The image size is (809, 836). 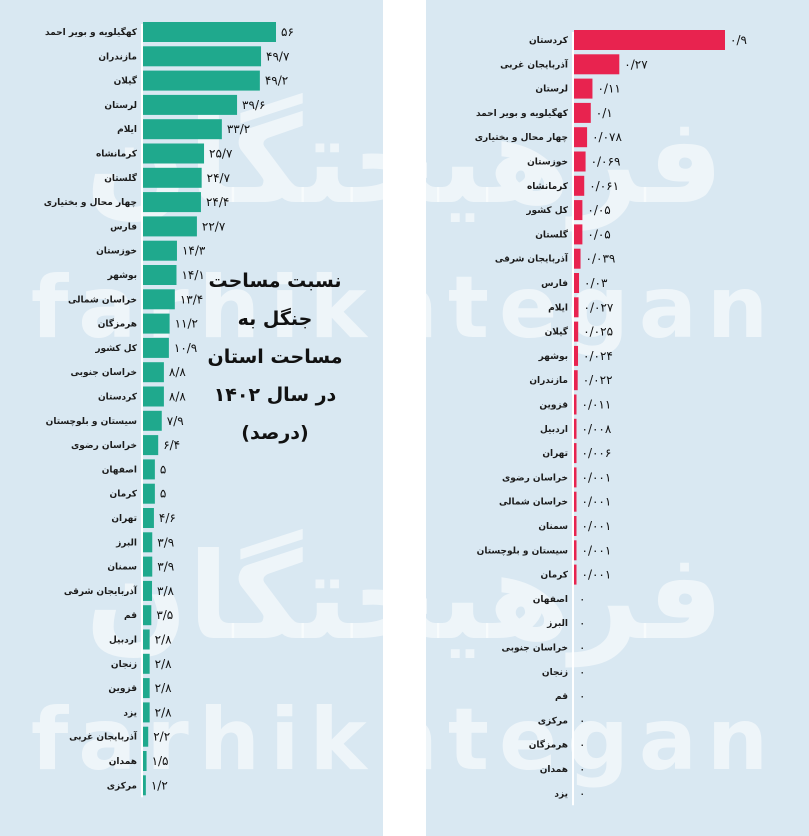 What do you see at coordinates (238, 129) in the screenshot?
I see `value-label: ۳۳/۲` at bounding box center [238, 129].